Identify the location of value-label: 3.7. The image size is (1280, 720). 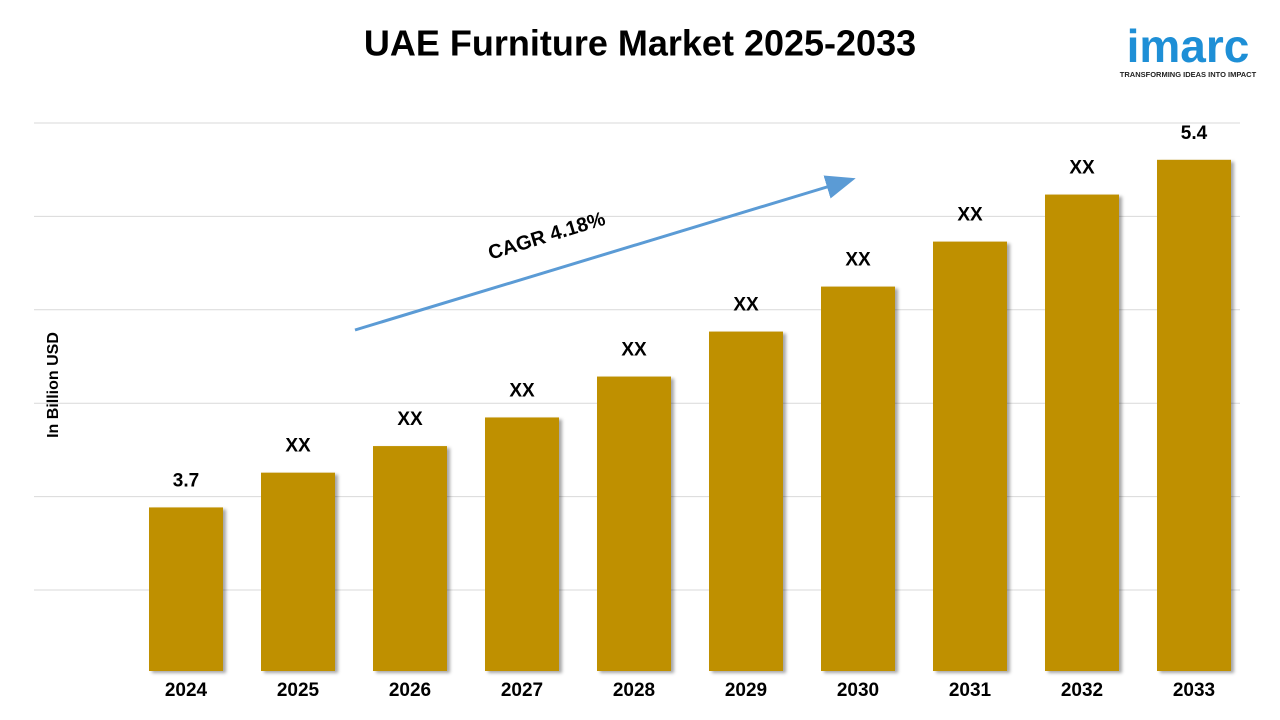
(186, 480).